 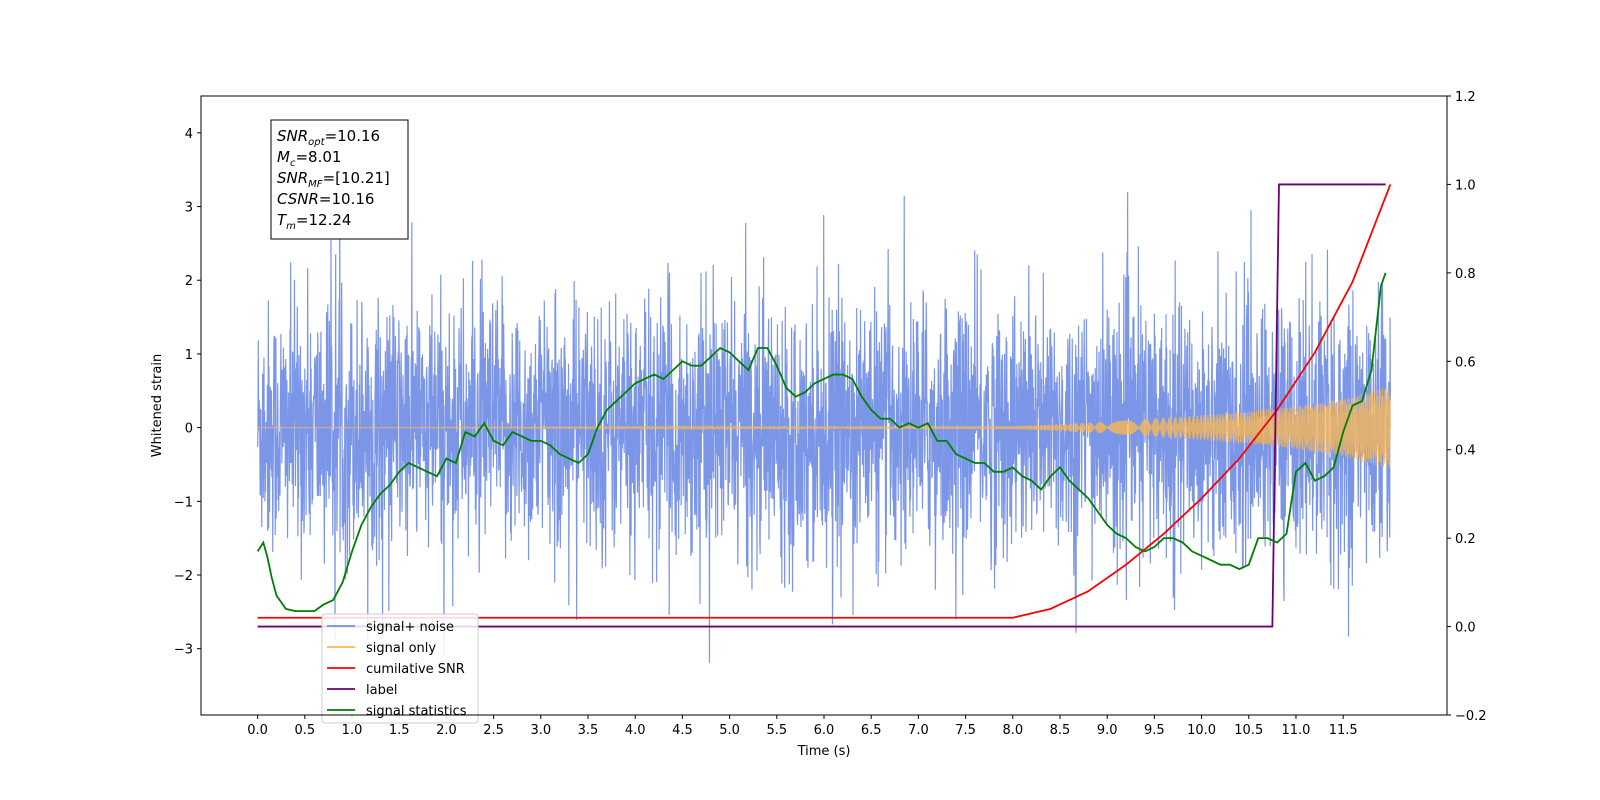 What do you see at coordinates (257, 730) in the screenshot?
I see `x-tick-label: 0.0` at bounding box center [257, 730].